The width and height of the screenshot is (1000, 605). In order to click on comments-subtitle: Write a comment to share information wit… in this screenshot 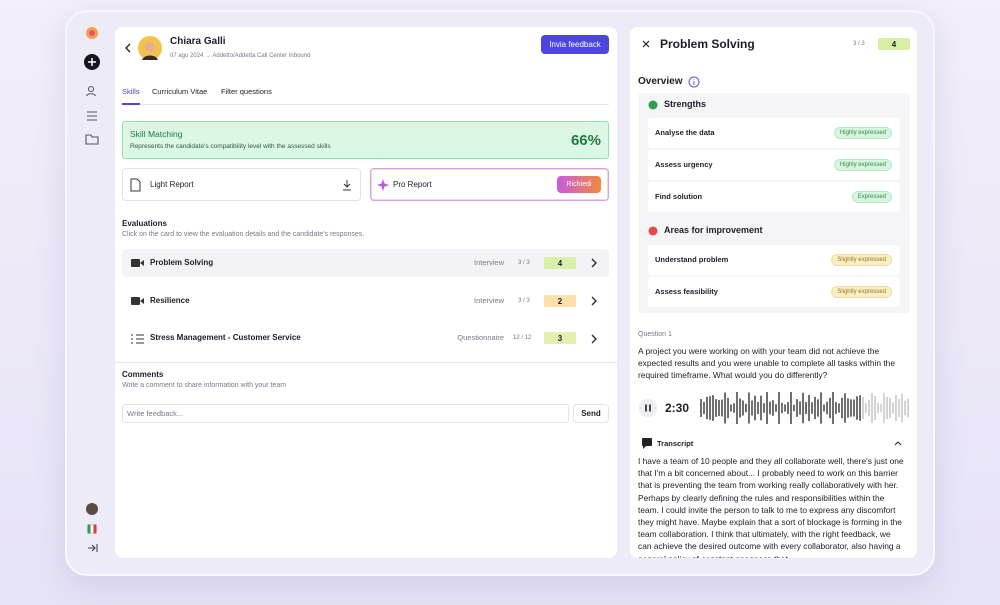, I will do `click(204, 385)`.